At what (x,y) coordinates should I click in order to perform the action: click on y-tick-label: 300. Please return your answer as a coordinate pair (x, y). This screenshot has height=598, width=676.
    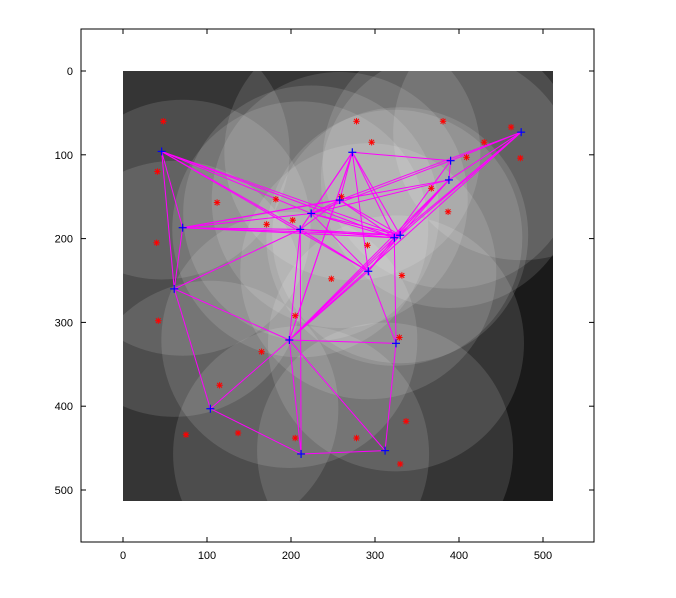
    Looking at the image, I should click on (64, 323).